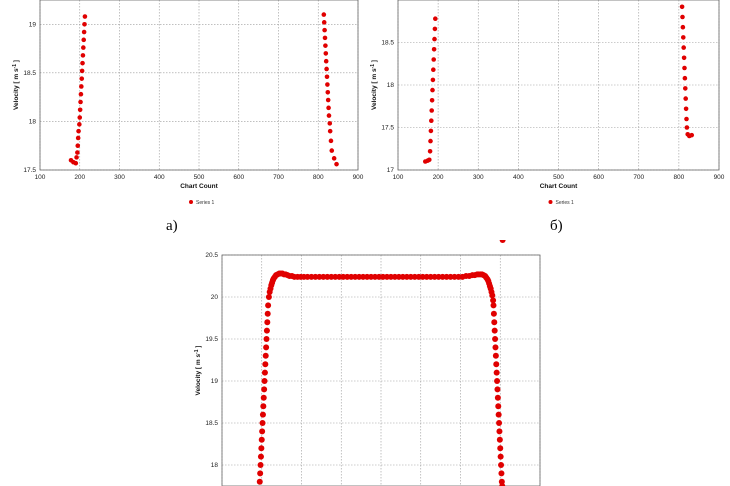 The image size is (730, 486). Describe the element at coordinates (238, 177) in the screenshot. I see `x-tick-label: 600` at that location.